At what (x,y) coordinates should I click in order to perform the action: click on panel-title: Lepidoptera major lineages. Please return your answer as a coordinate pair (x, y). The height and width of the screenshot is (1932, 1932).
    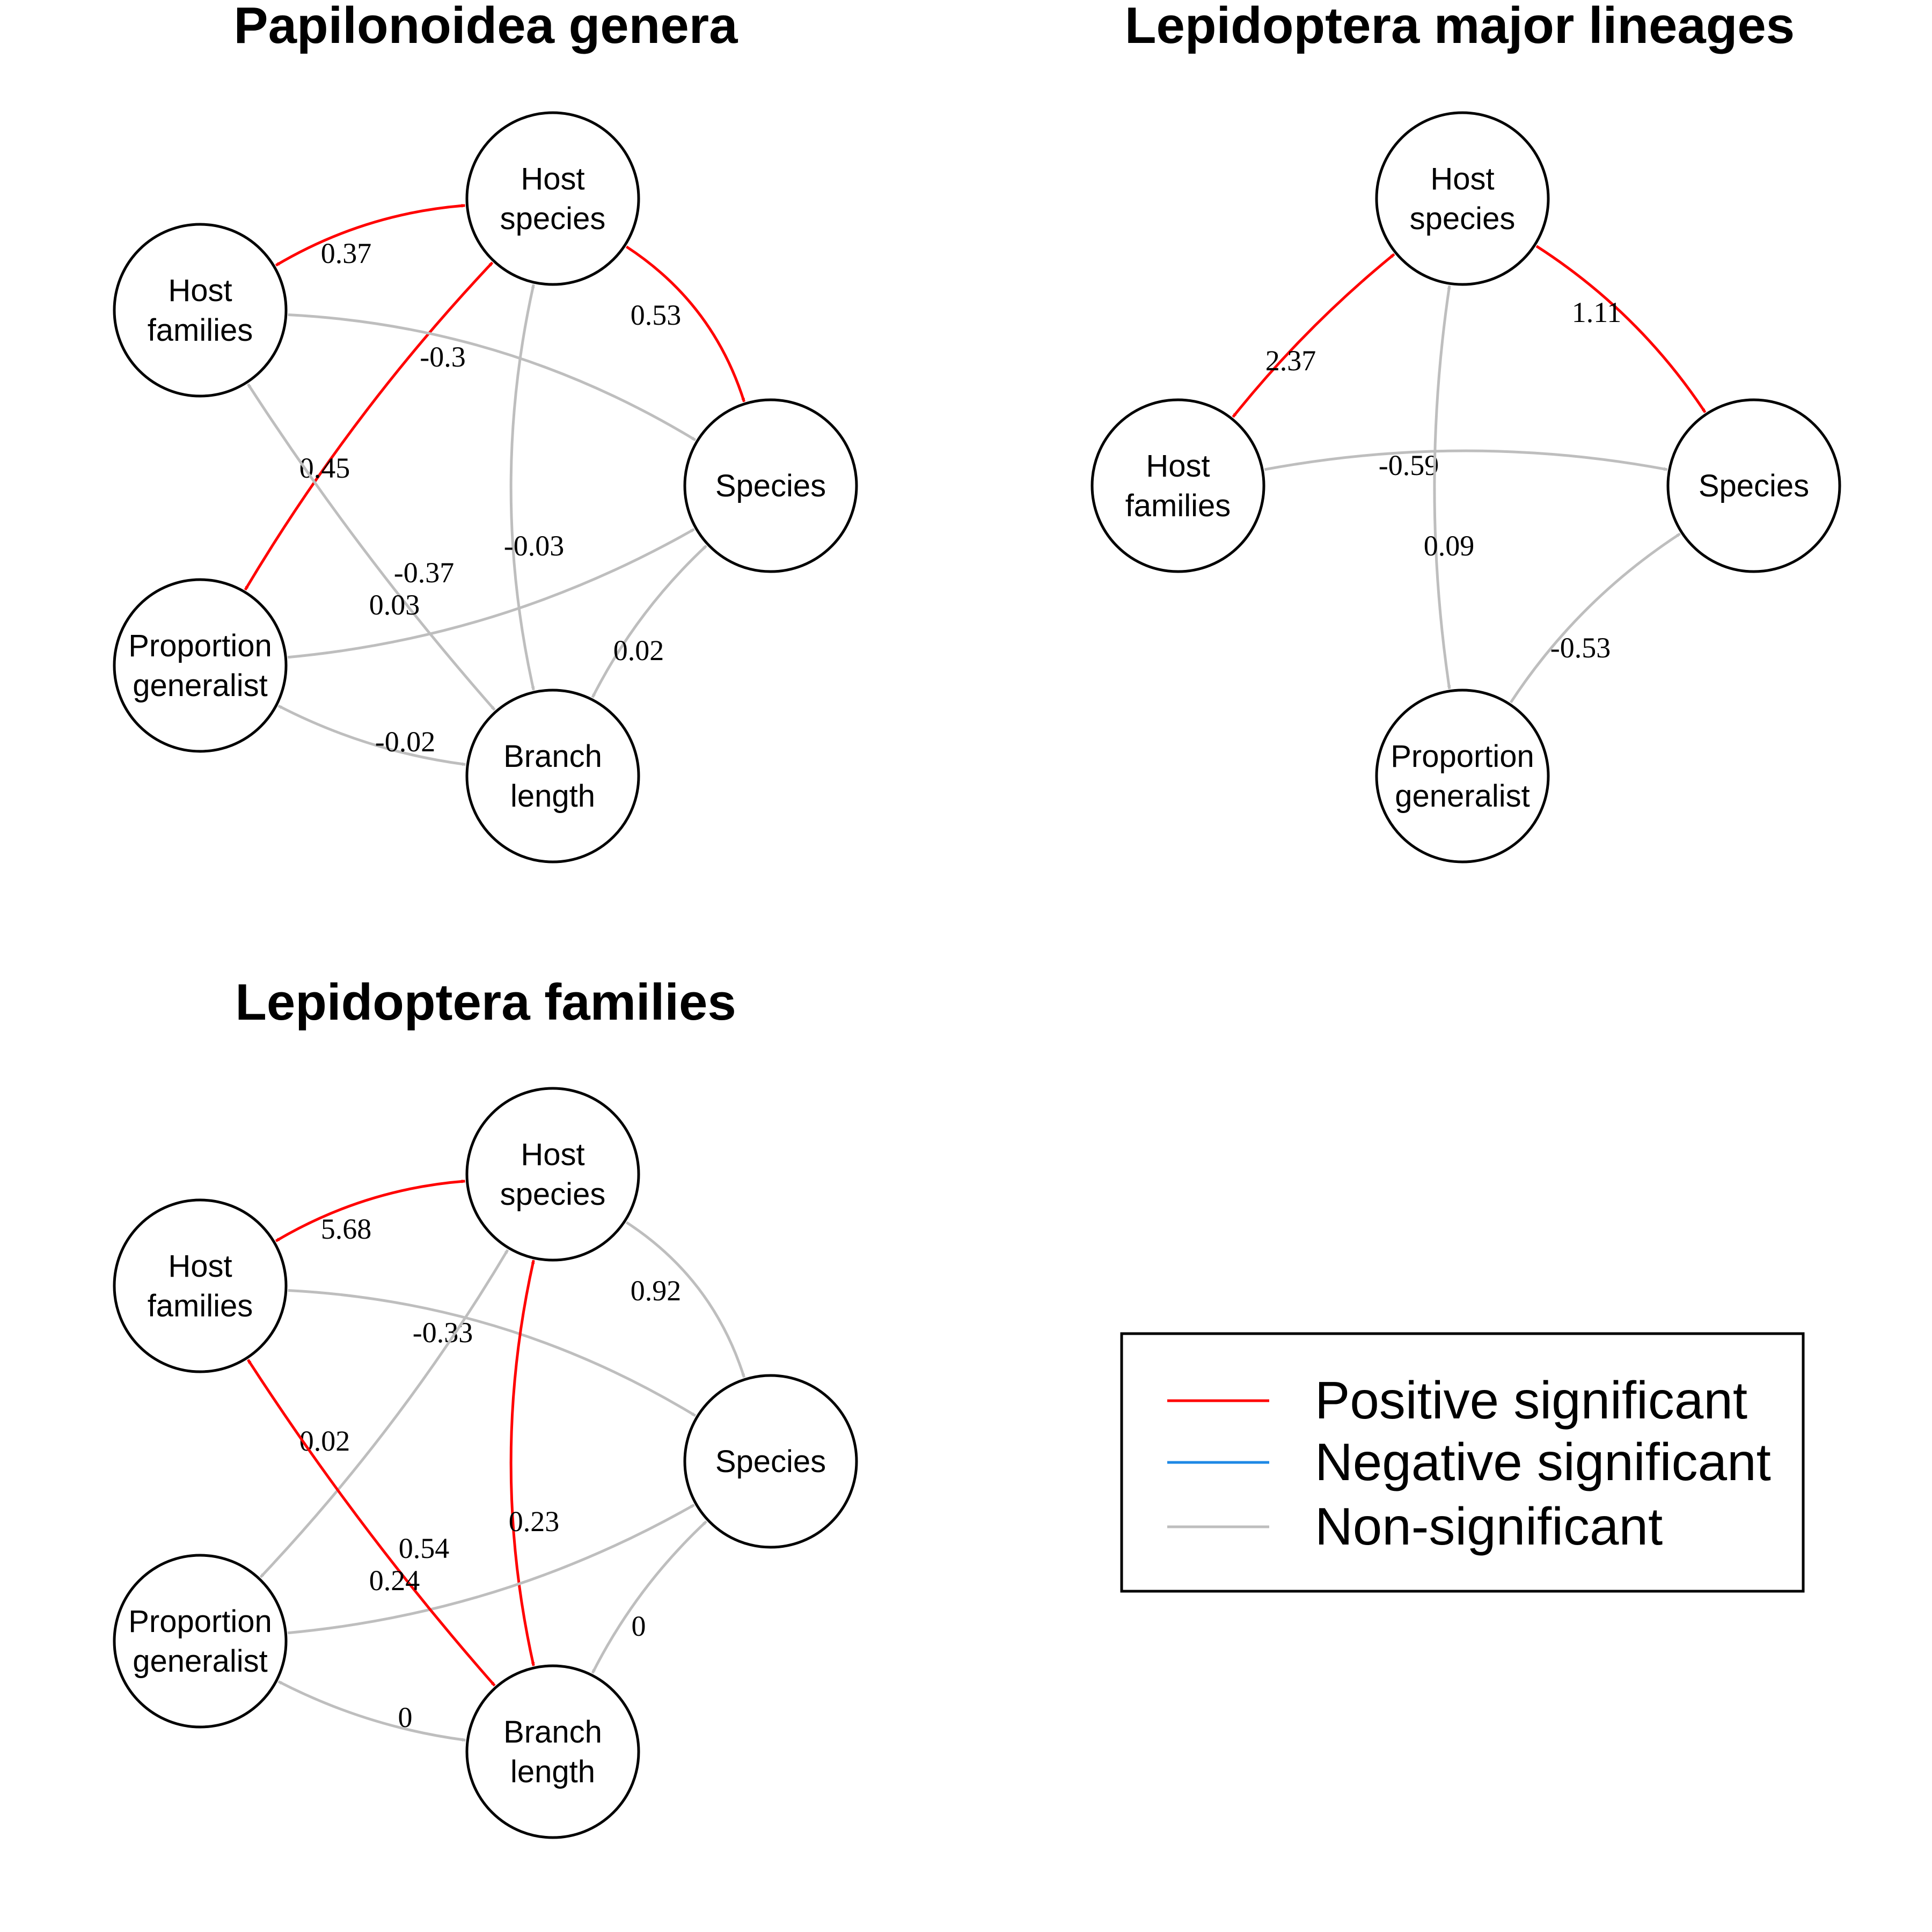
    Looking at the image, I should click on (1460, 27).